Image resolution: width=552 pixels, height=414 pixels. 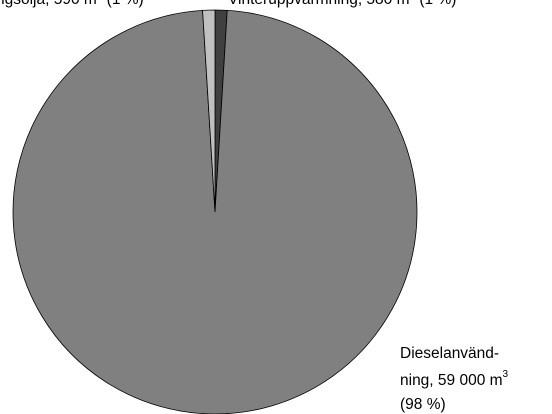 I want to click on label-eldningsolja: ngsolja, 590 m3 (1 %), so click(x=72, y=4).